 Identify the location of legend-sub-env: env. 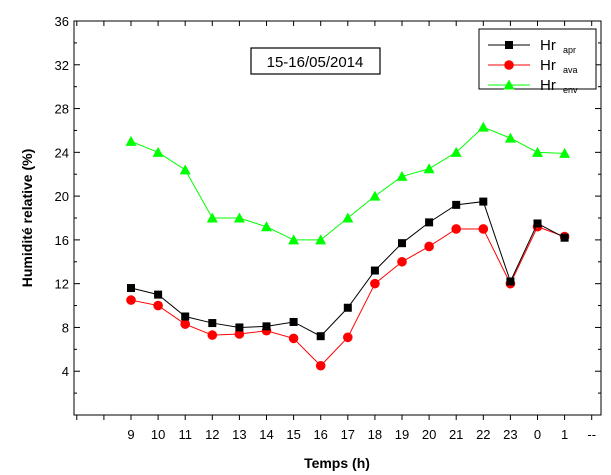
(570, 90).